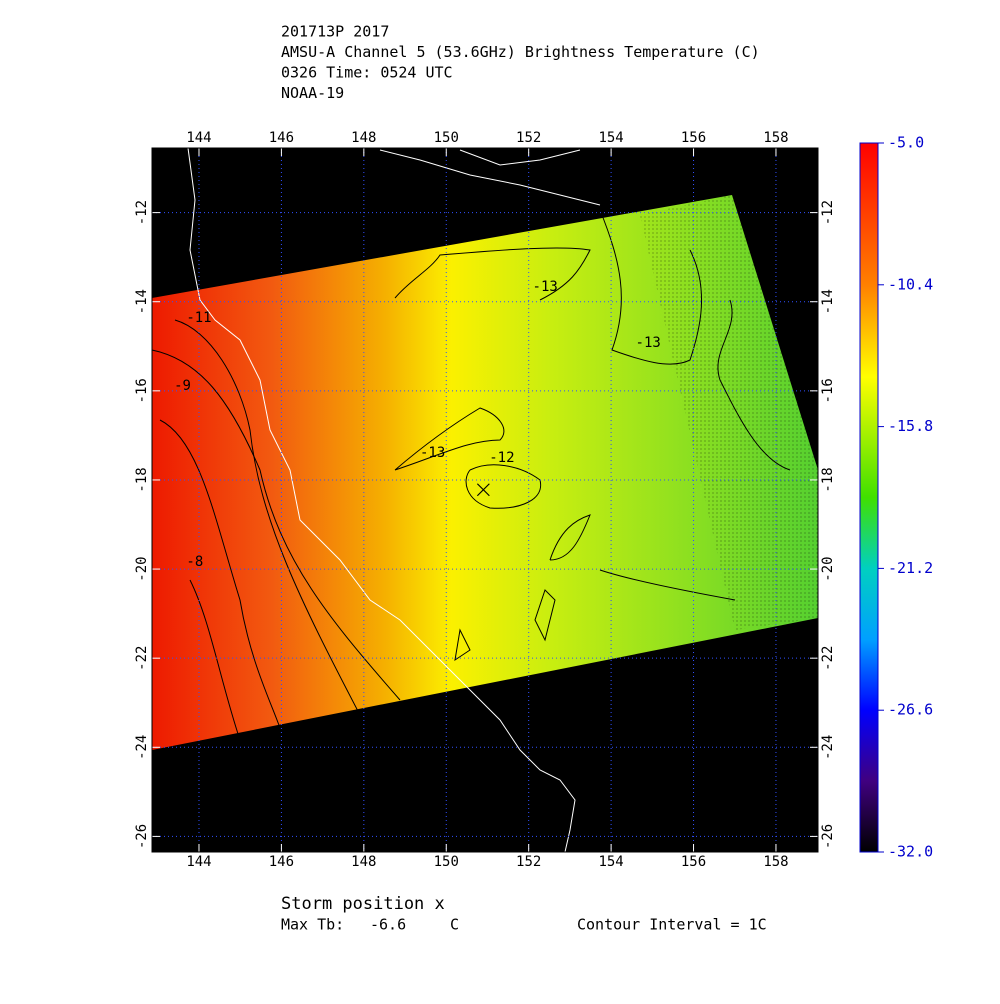 Image resolution: width=1000 pixels, height=1004 pixels. Describe the element at coordinates (194, 562) in the screenshot. I see `contour-label: -8` at that location.